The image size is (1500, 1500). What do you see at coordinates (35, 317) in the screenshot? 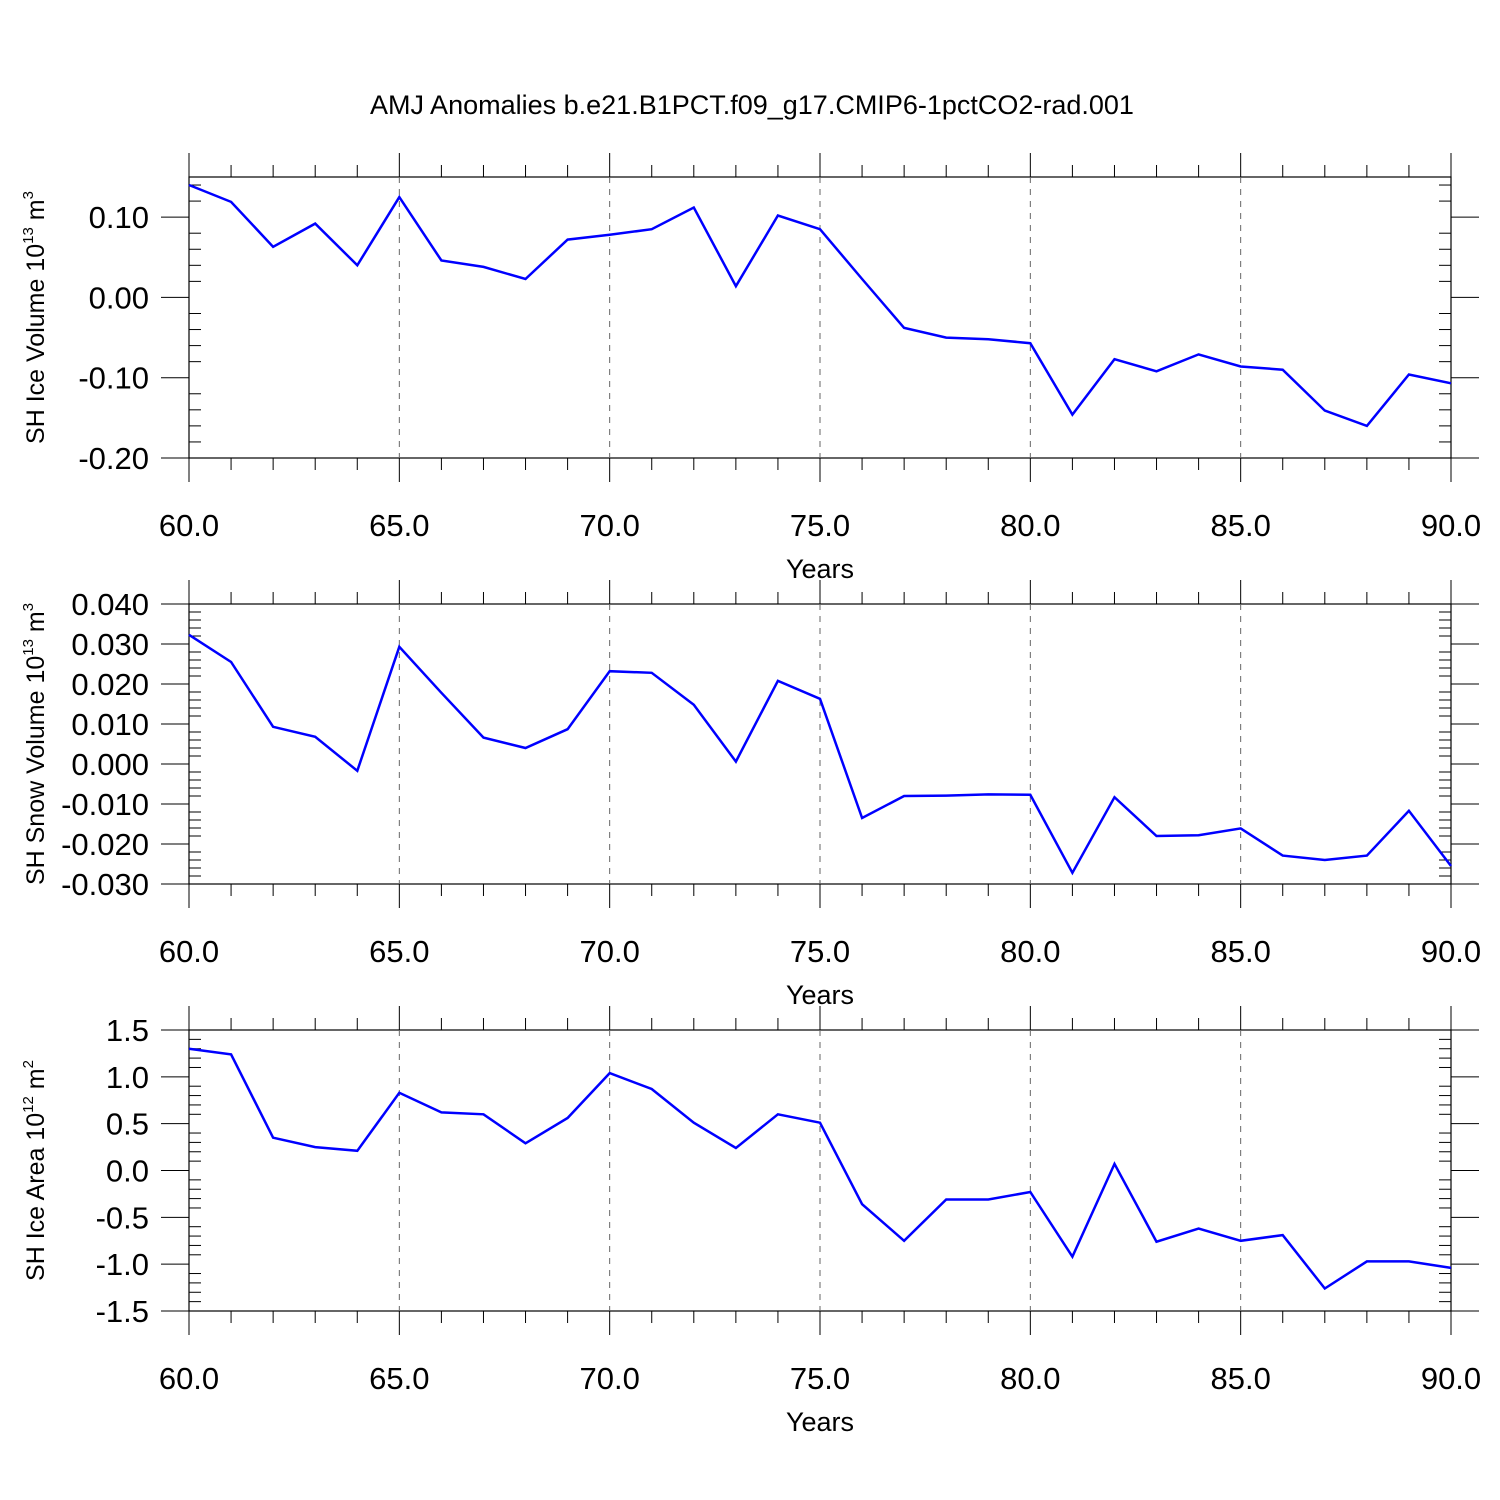
I see `y-axis-label: SH Ice Volume 1013 m3` at bounding box center [35, 317].